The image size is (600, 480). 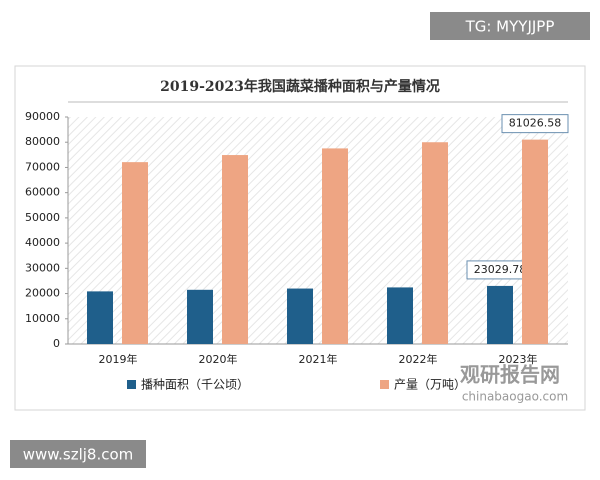 What do you see at coordinates (318, 359) in the screenshot?
I see `x-tick-label: 2021年` at bounding box center [318, 359].